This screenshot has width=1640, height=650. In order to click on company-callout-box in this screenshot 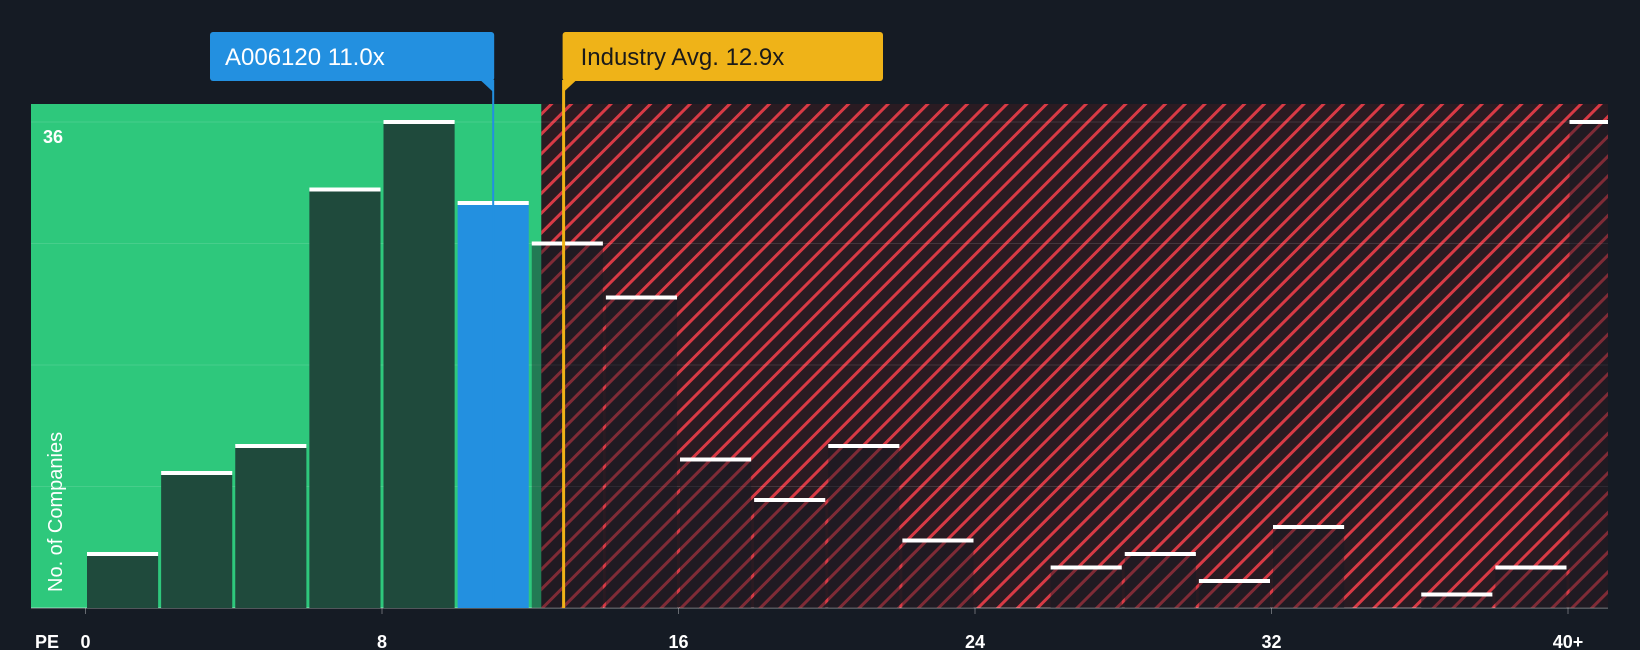, I will do `click(352, 56)`.